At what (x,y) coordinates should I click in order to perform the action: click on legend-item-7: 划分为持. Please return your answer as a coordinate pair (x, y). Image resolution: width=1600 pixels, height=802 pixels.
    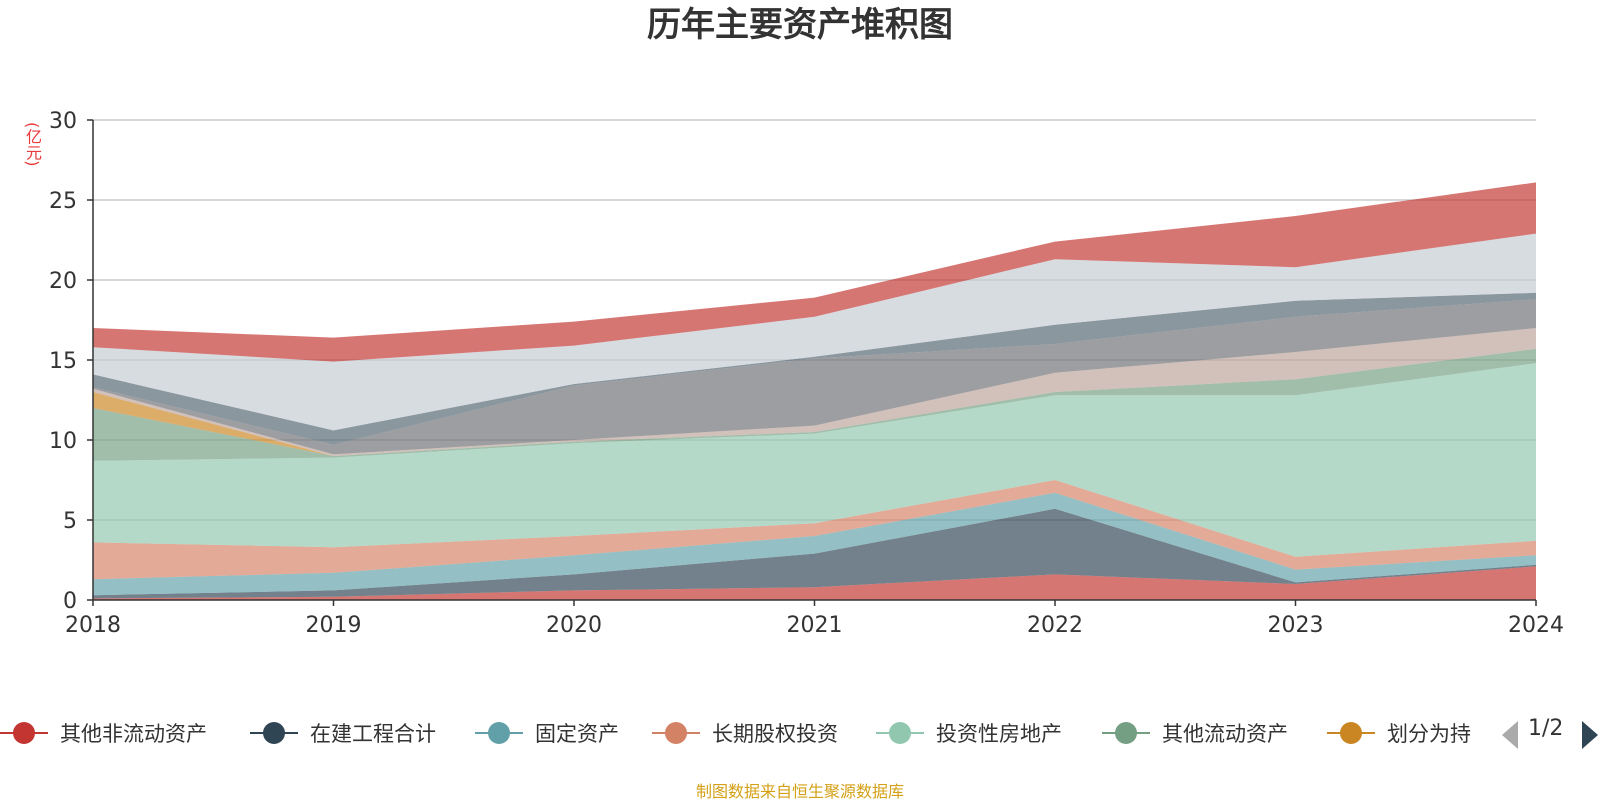
    Looking at the image, I should click on (1399, 733).